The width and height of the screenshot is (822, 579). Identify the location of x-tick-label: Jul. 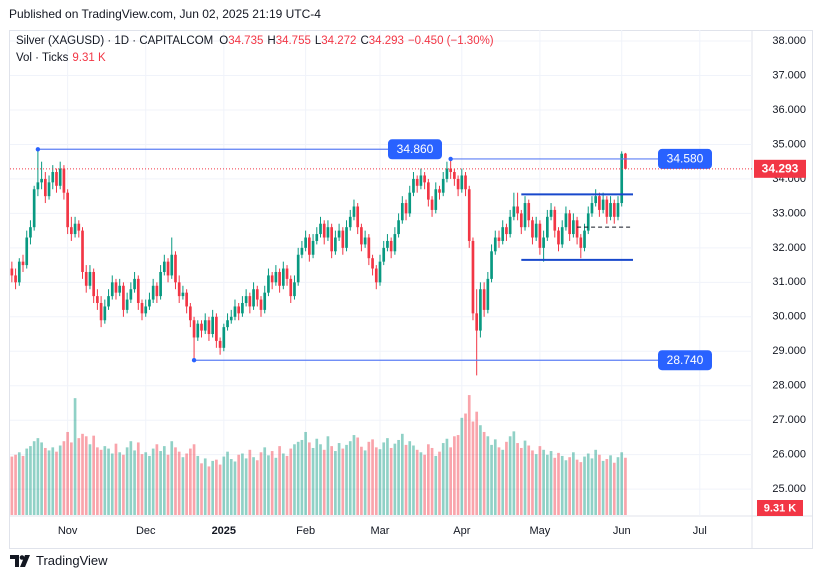
(700, 531).